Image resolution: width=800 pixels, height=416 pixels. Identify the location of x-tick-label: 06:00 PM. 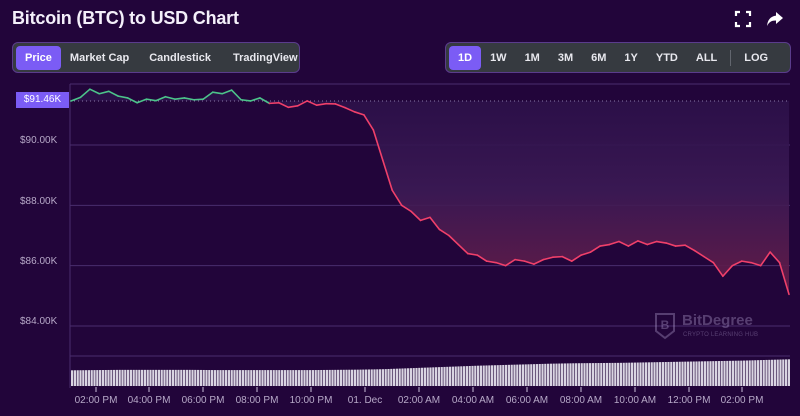
(203, 400).